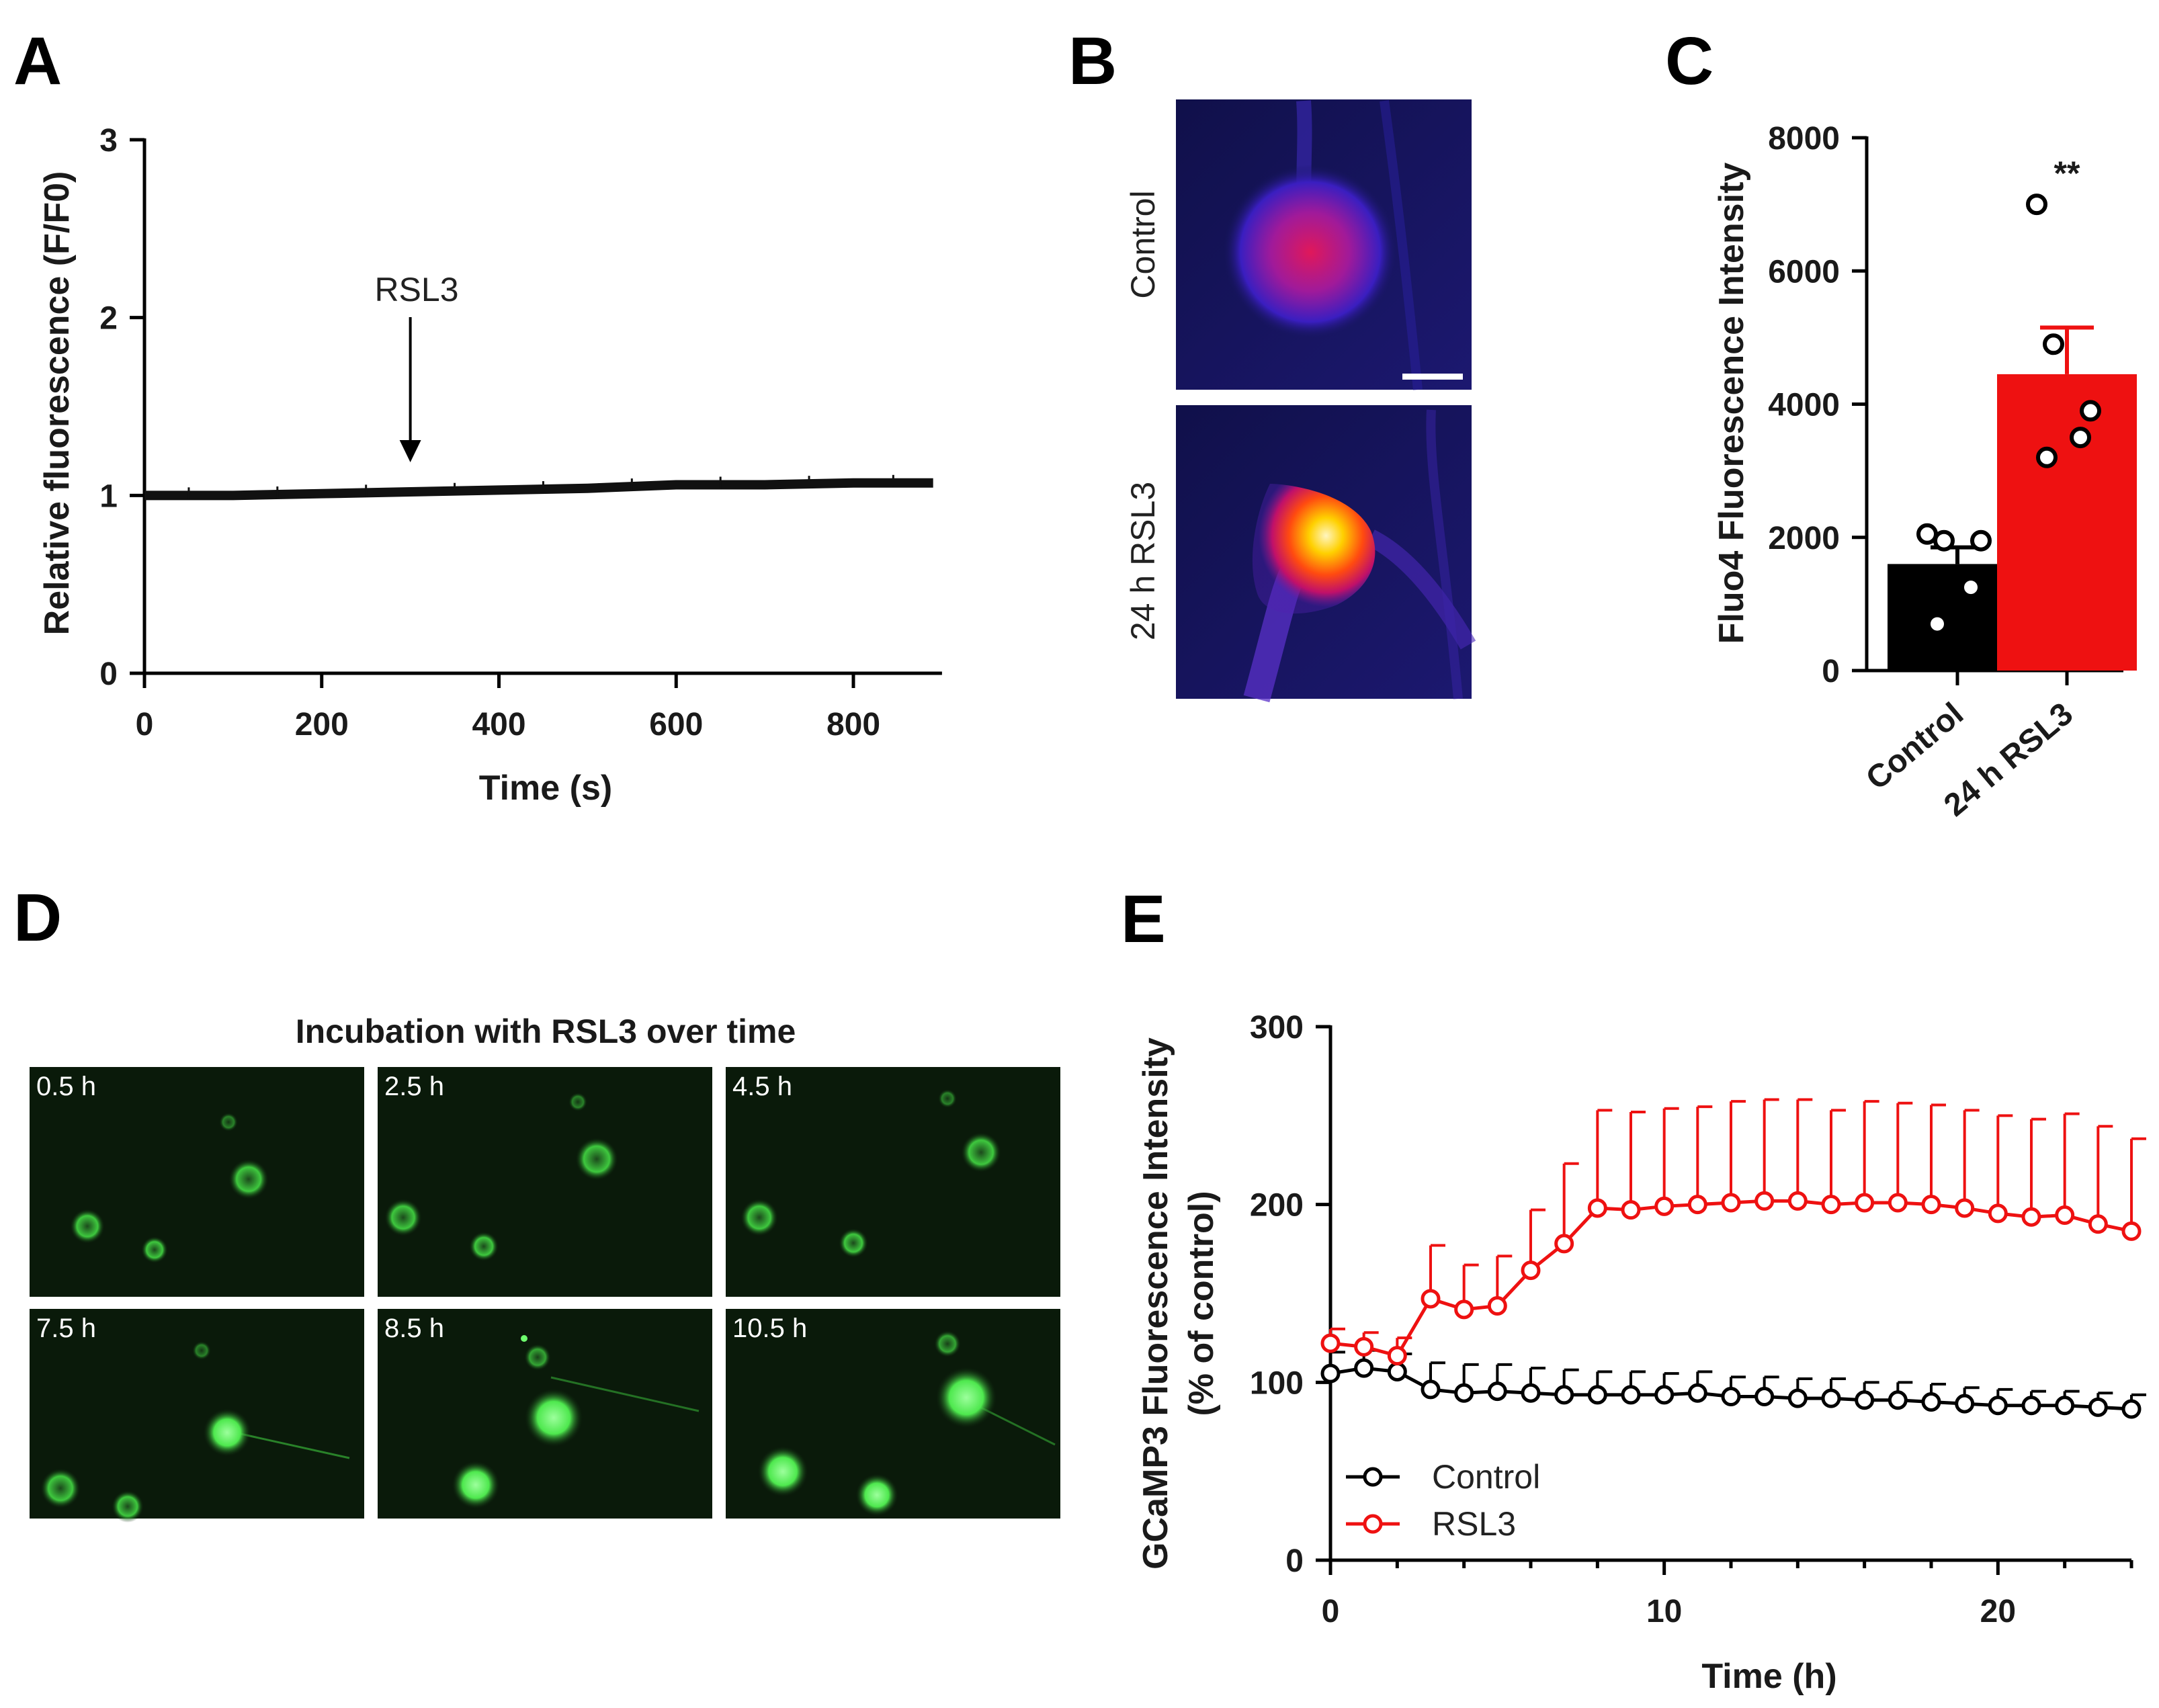 The image size is (2159, 1708). Describe the element at coordinates (1804, 272) in the screenshot. I see `chart-c-y-tick-label: 6000` at that location.